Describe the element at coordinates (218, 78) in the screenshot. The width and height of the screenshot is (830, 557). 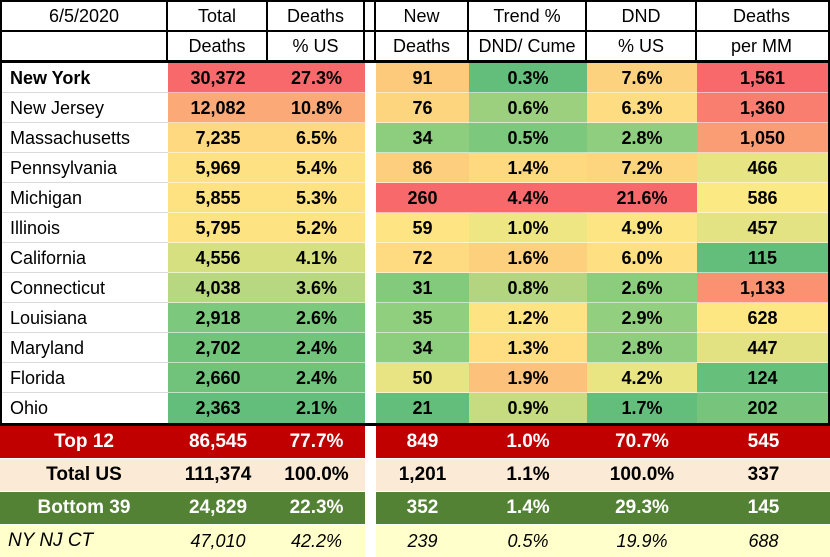
I see `cell-total-deaths: 30,372` at that location.